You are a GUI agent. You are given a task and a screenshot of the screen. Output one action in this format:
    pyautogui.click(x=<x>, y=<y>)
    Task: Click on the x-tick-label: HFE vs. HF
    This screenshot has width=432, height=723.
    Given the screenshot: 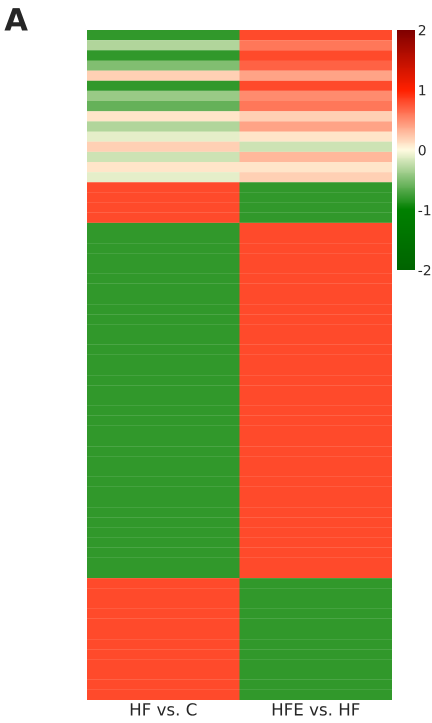 What is the action you would take?
    pyautogui.click(x=316, y=709)
    